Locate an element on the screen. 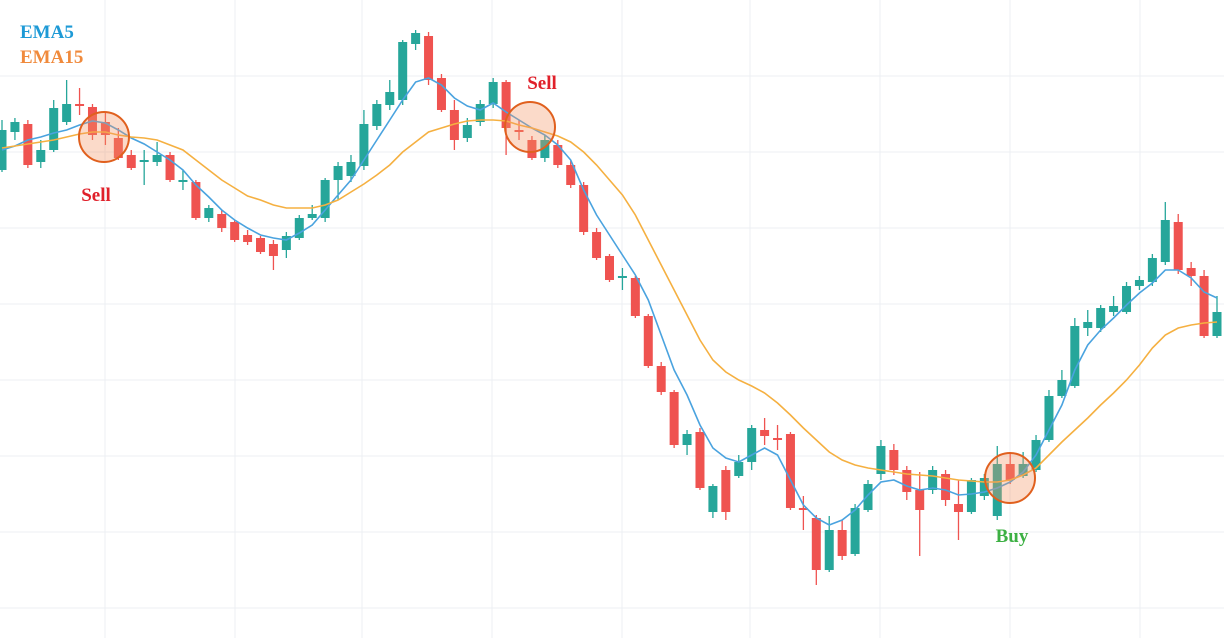 The height and width of the screenshot is (638, 1224). legend-label: EMA5 is located at coordinates (47, 32).